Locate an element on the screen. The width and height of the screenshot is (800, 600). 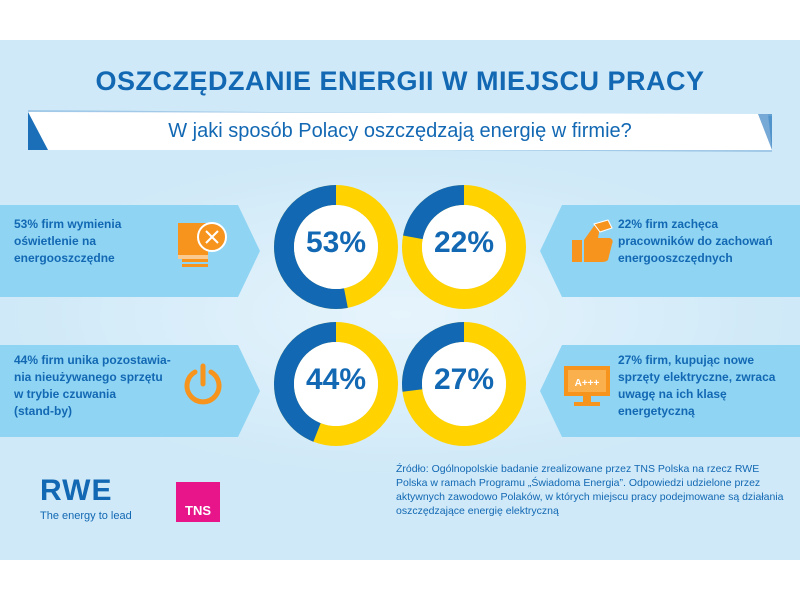
rwe-tagline: The energy to lead is located at coordinates (86, 516).